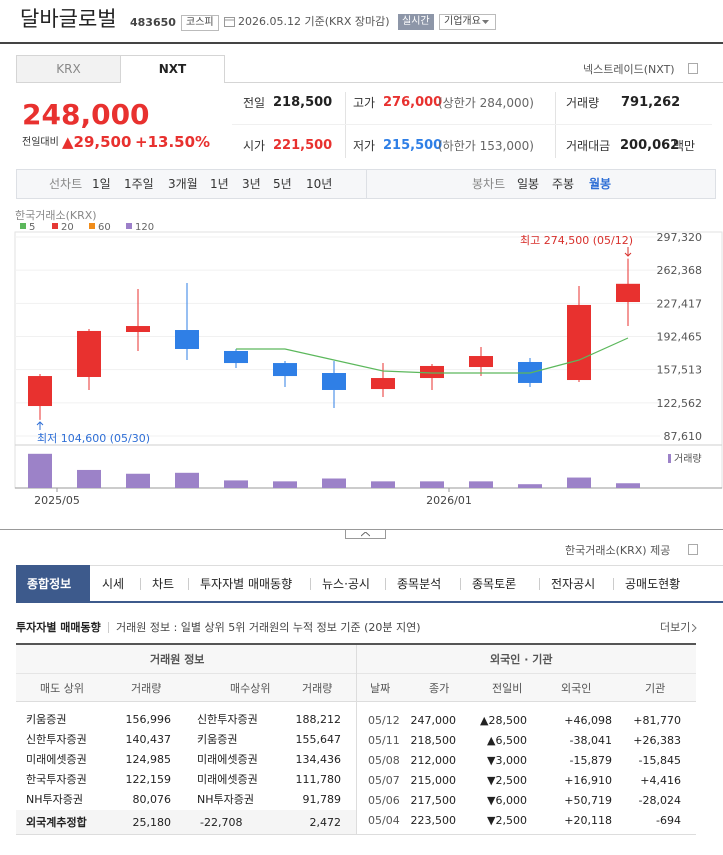 Image resolution: width=723 pixels, height=855 pixels. What do you see at coordinates (246, 584) in the screenshot?
I see `nav-tab: 투자자별 매매동향` at bounding box center [246, 584].